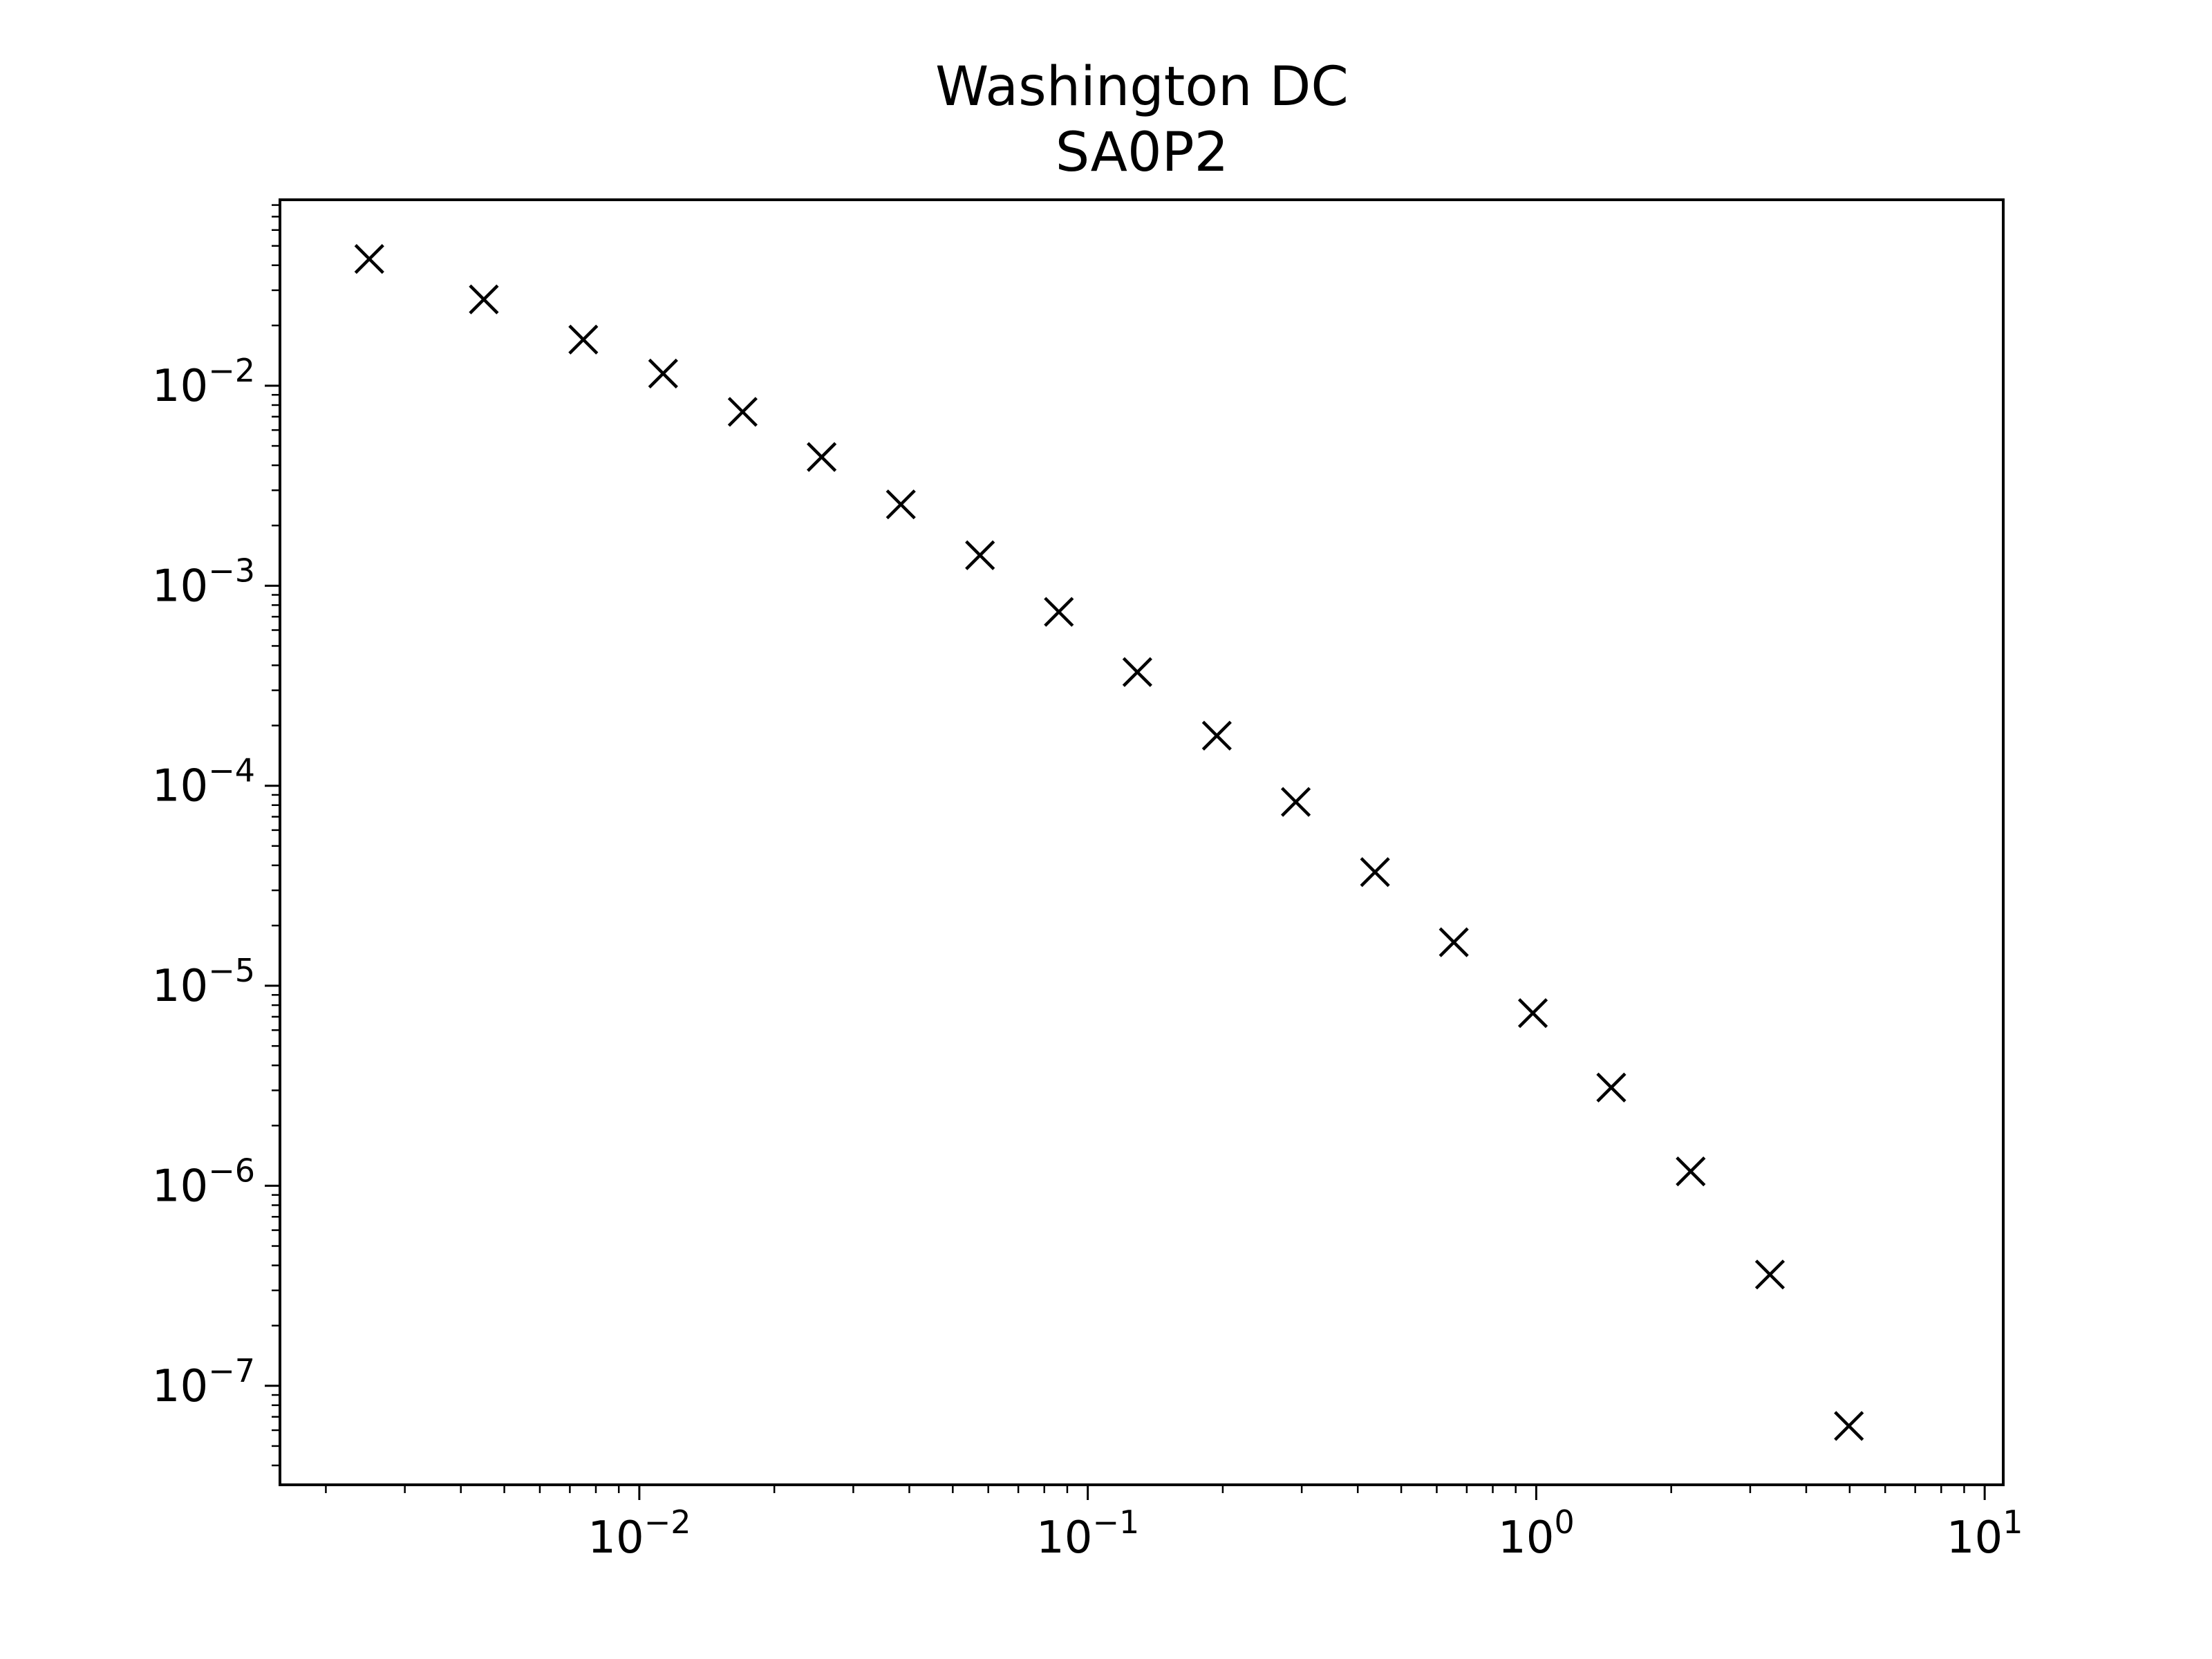 This screenshot has width=2212, height=1659. What do you see at coordinates (1985, 1534) in the screenshot?
I see `x-tick-label: 10¹` at bounding box center [1985, 1534].